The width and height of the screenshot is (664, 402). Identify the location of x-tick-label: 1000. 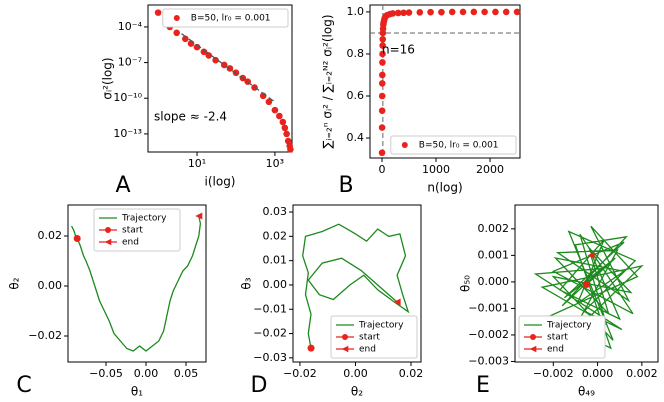
(436, 169).